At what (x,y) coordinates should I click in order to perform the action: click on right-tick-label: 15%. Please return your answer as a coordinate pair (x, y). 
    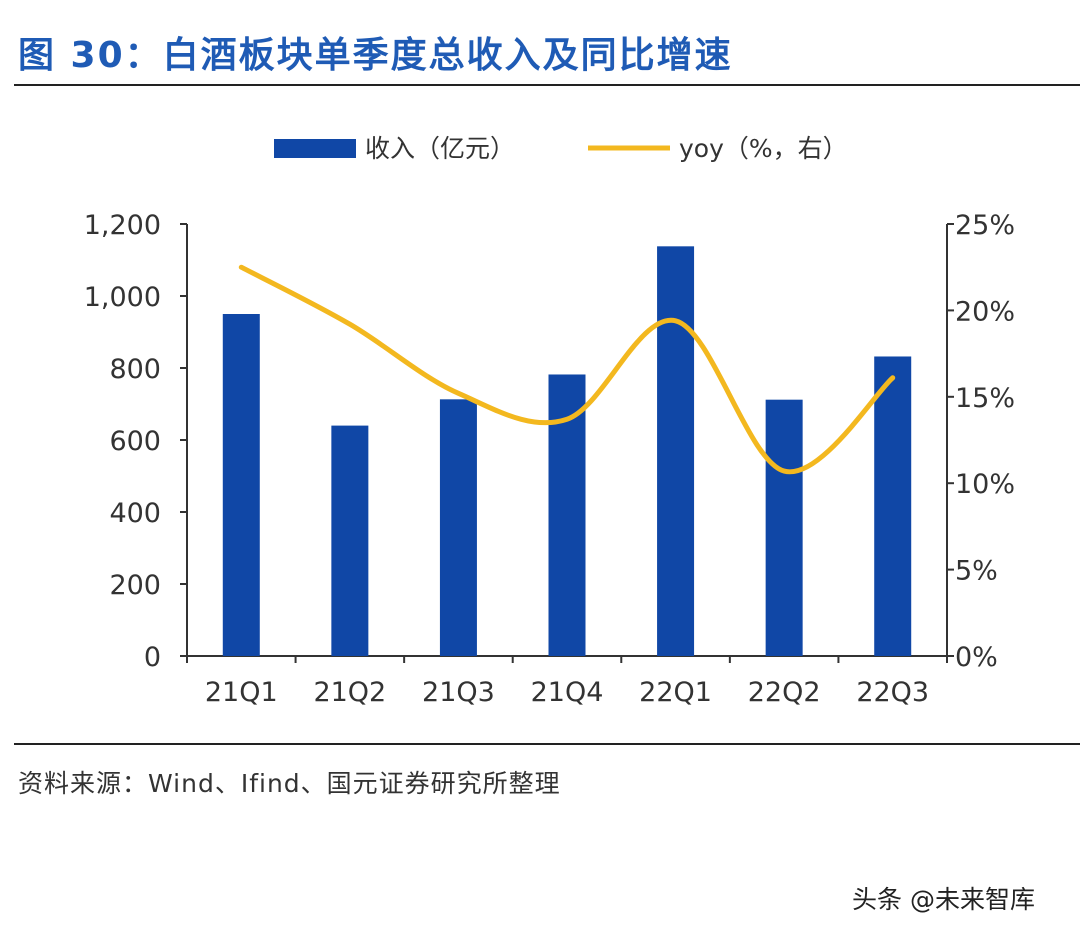
    Looking at the image, I should click on (985, 398).